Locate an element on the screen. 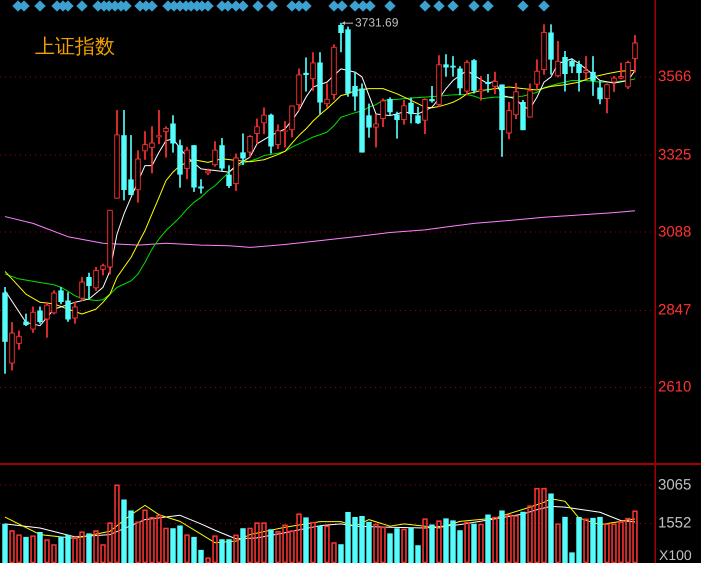 The height and width of the screenshot is (563, 701). y-axis-title: X100 is located at coordinates (675, 554).